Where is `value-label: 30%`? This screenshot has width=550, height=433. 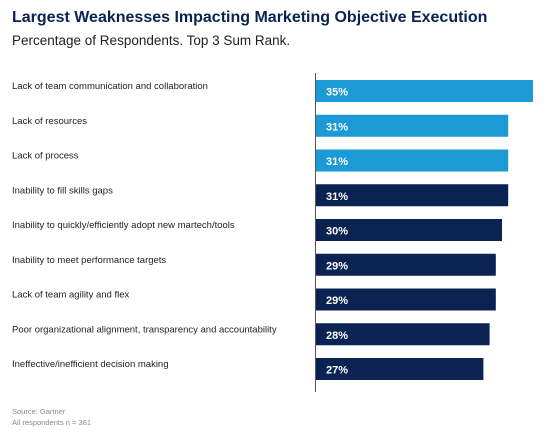 value-label: 30% is located at coordinates (337, 232).